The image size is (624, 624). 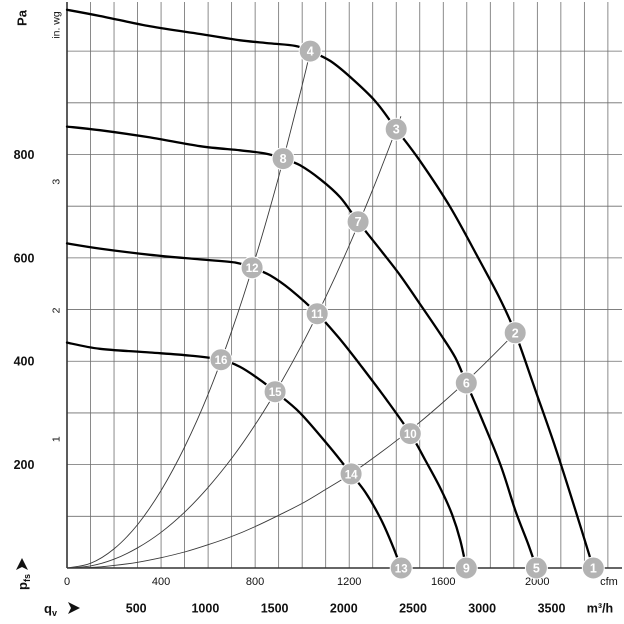 I want to click on y-tick-label: 200, so click(x=24, y=465).